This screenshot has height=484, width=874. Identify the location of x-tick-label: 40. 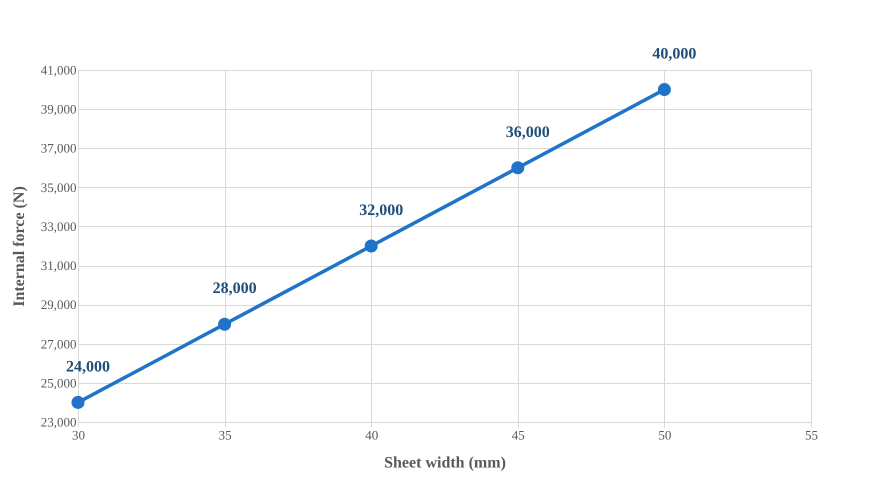
(371, 435).